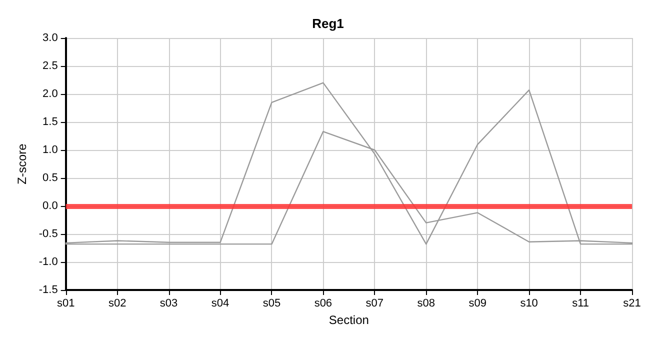  What do you see at coordinates (48, 290) in the screenshot?
I see `y-tick-label: -1.5` at bounding box center [48, 290].